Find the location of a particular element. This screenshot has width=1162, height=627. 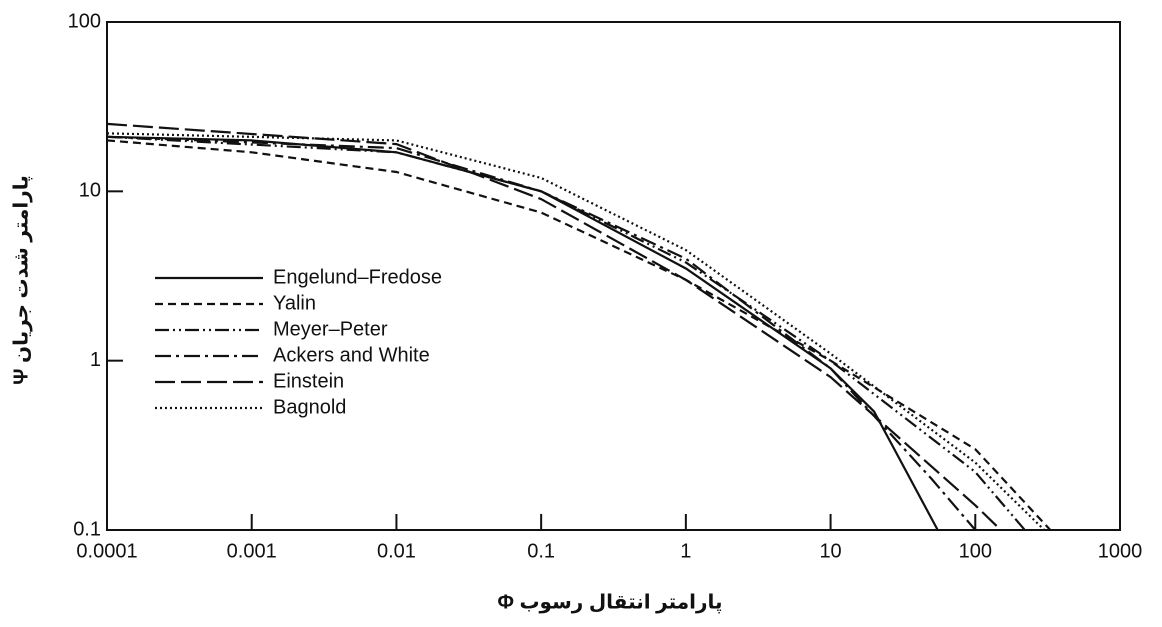

x-tick-label: 0.1 is located at coordinates (541, 551).